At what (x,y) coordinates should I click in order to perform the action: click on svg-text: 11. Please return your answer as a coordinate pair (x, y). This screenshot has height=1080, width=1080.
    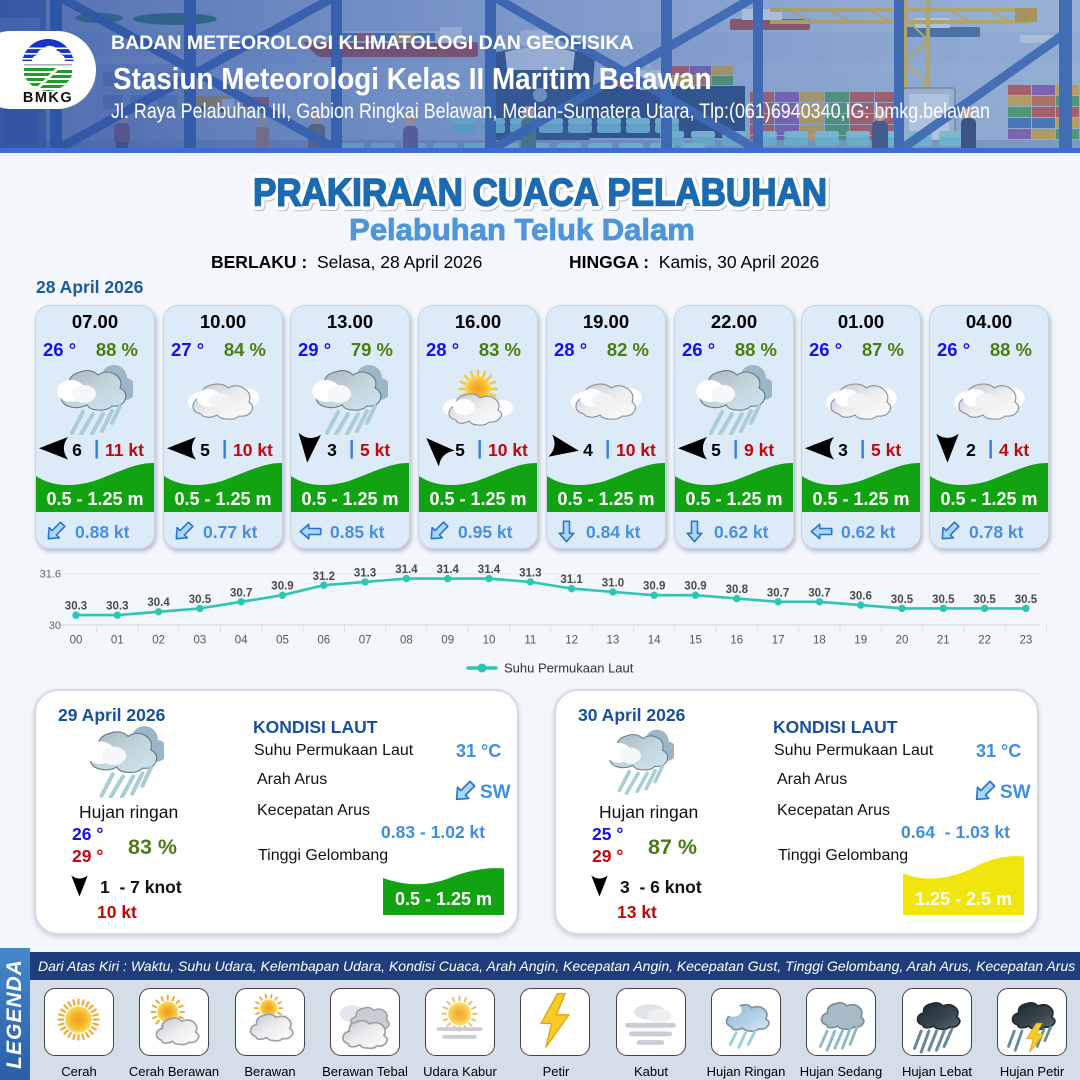
    Looking at the image, I should click on (530, 641).